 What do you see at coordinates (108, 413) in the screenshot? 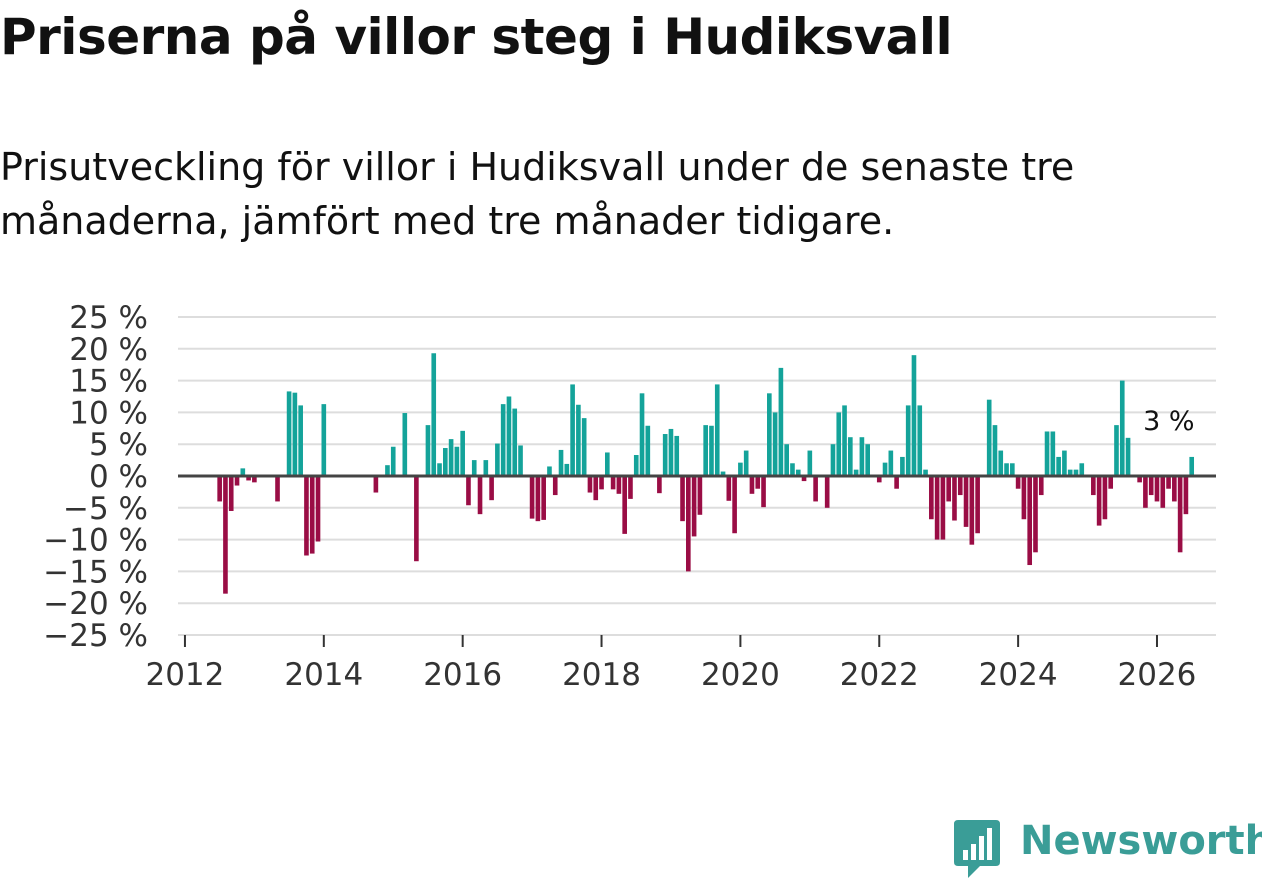
I see `y-tick-label: 10 %` at bounding box center [108, 413].